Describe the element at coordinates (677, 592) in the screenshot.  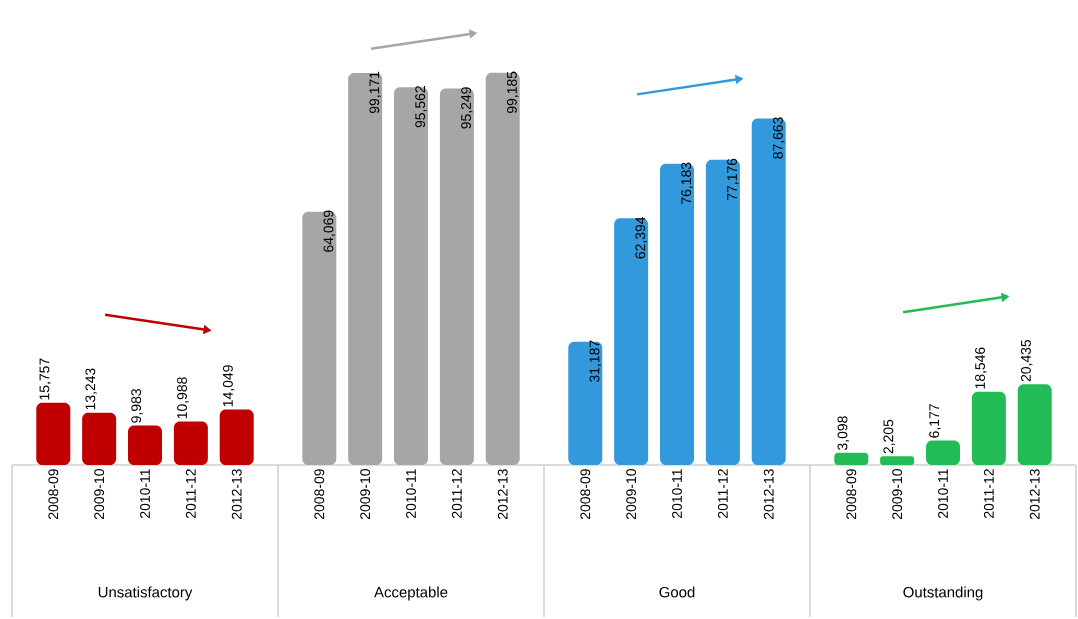
I see `x-axis-title: Good` at that location.